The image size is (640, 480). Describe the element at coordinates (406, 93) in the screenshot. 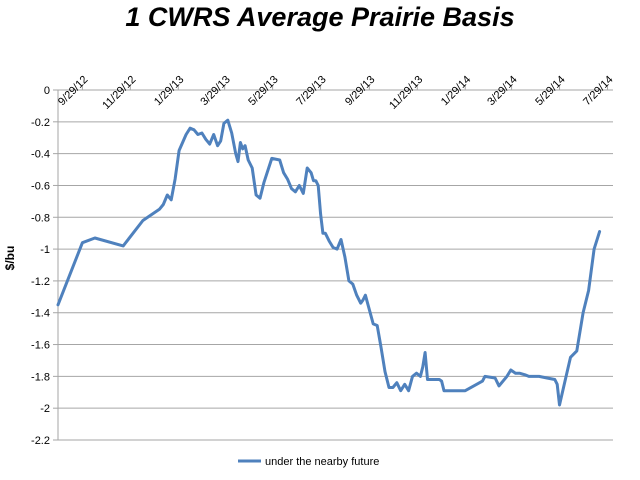

I see `x-tick-label: 11/29/13` at that location.